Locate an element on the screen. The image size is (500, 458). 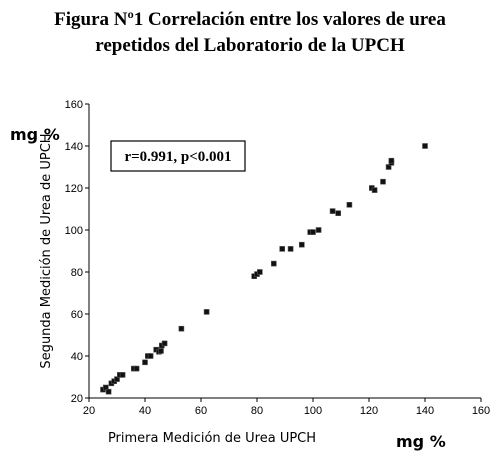
x-tick-label: 80 is located at coordinates (257, 411).